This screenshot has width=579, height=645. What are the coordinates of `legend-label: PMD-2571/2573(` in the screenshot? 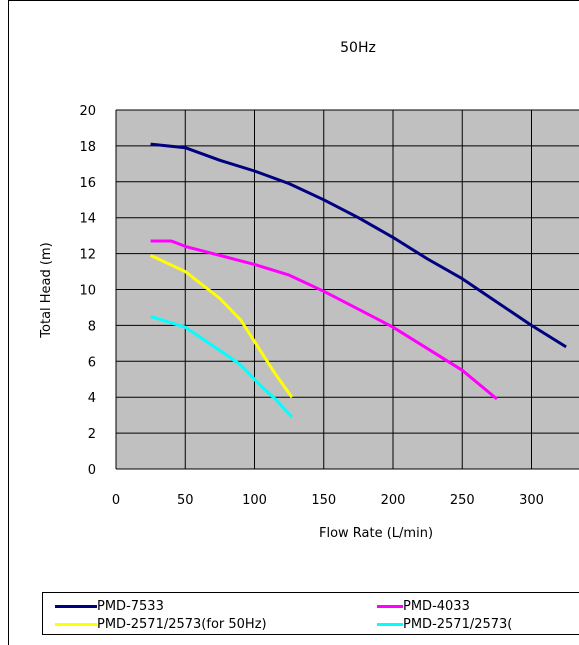 It's located at (458, 624).